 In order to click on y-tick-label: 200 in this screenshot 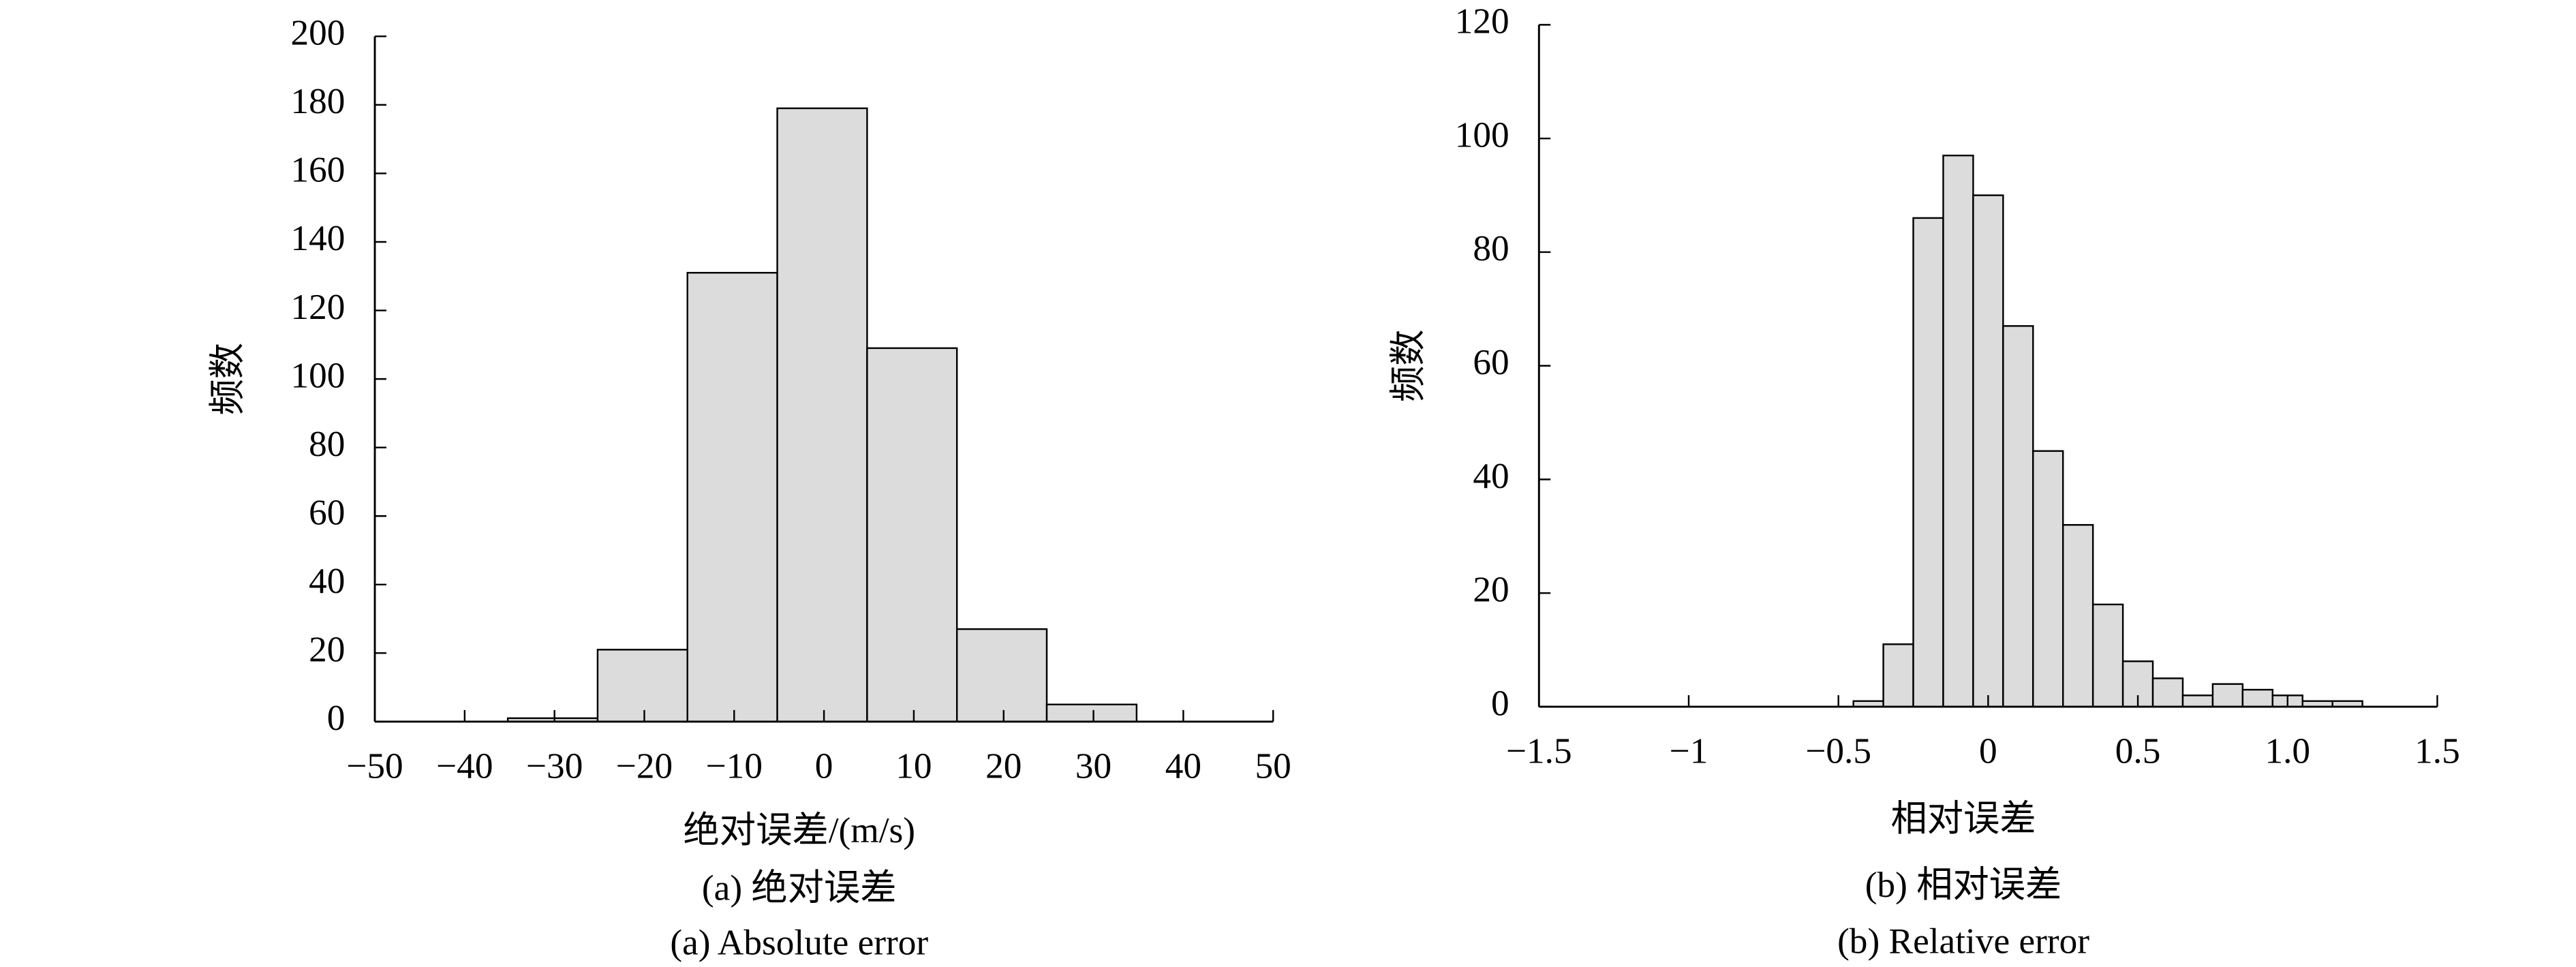, I will do `click(317, 33)`.